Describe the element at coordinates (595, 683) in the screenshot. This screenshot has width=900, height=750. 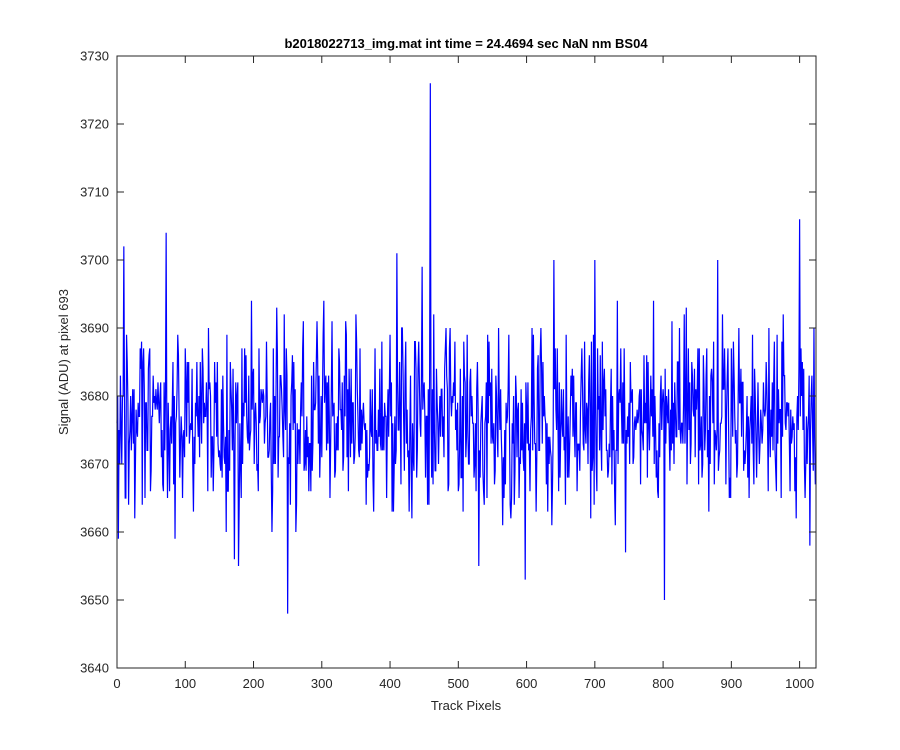
I see `x-tick-label: 700` at that location.